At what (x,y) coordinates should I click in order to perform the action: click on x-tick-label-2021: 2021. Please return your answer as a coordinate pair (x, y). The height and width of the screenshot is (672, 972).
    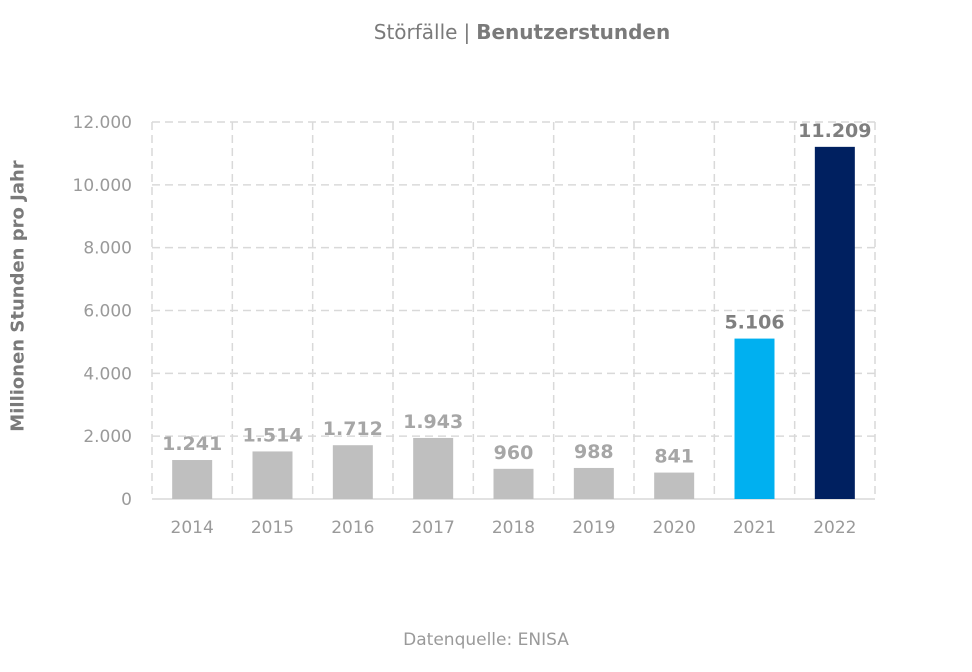
    Looking at the image, I should click on (754, 528).